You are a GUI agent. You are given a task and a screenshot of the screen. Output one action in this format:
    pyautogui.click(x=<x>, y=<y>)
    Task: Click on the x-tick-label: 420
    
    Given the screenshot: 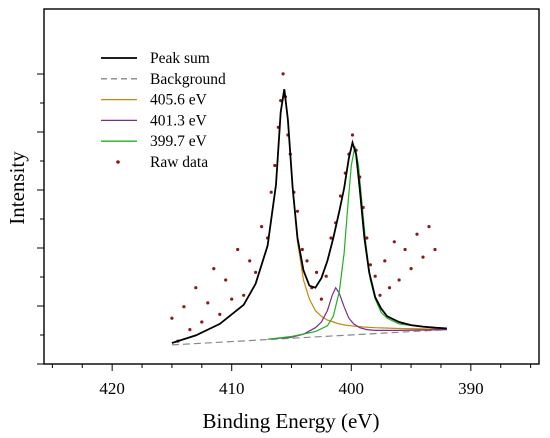 What is the action you would take?
    pyautogui.click(x=112, y=388)
    